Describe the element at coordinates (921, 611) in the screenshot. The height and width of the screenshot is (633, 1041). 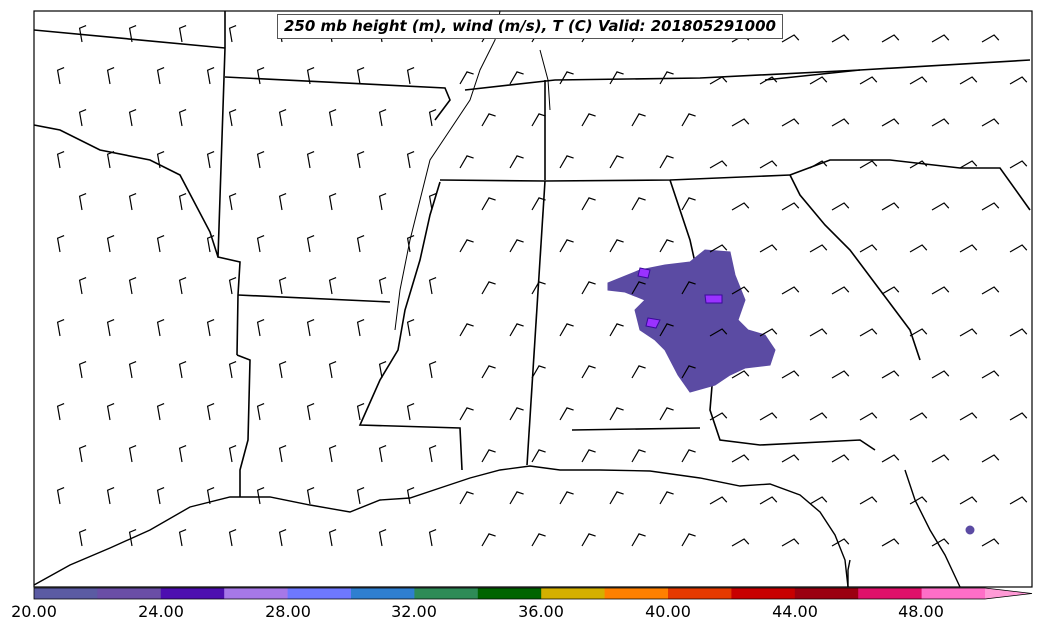
I see `colorbar-tick-label: 48.00` at that location.